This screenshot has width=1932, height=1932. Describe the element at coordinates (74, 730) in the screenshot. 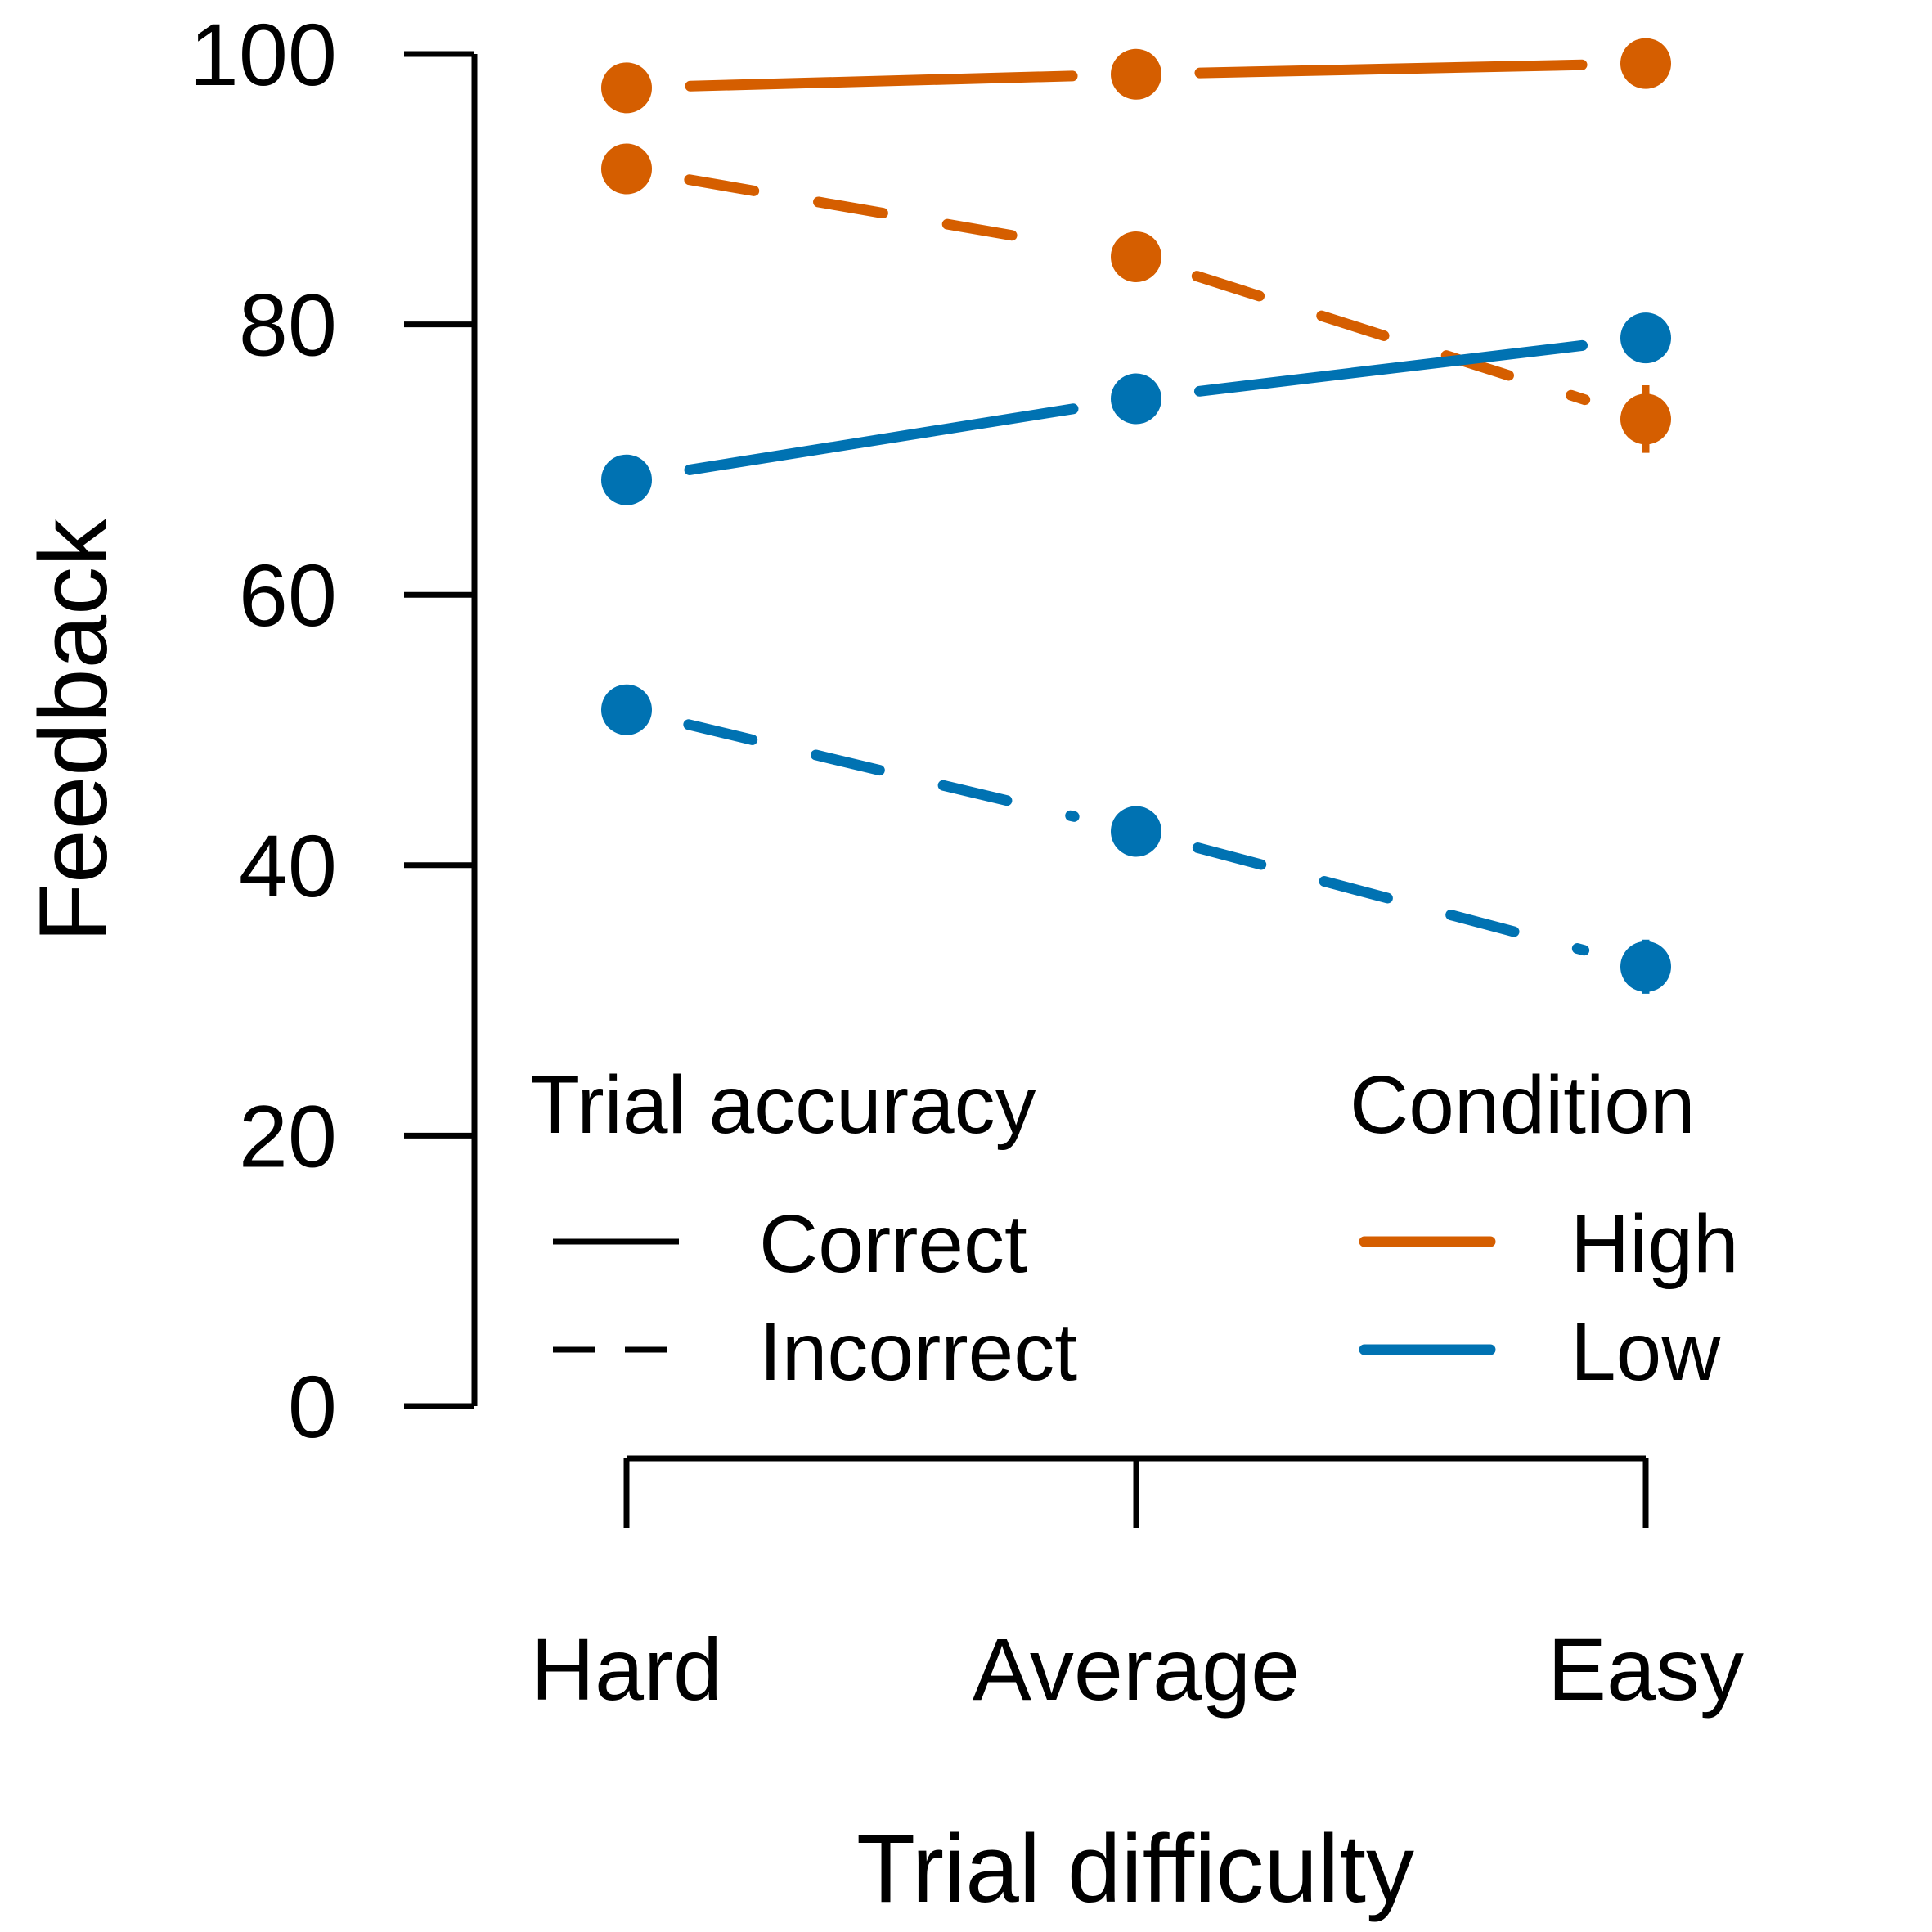

I see `y-axis-title: Feedback` at that location.